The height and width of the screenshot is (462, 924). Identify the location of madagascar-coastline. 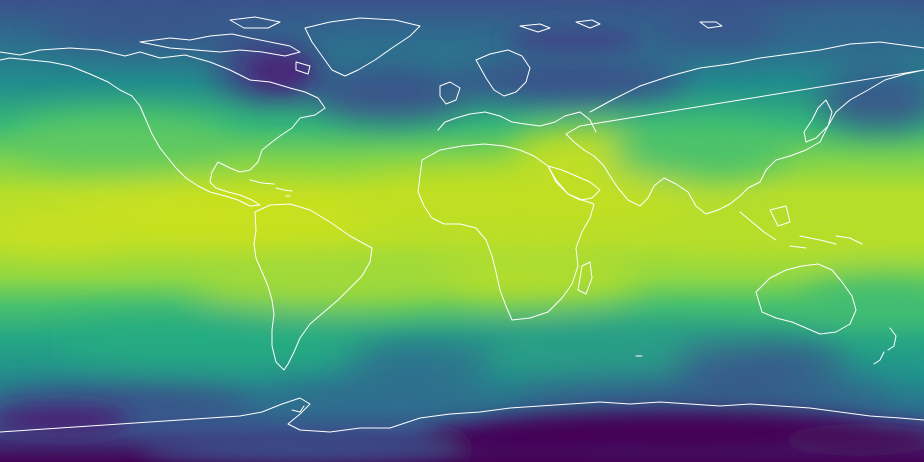
(585, 278).